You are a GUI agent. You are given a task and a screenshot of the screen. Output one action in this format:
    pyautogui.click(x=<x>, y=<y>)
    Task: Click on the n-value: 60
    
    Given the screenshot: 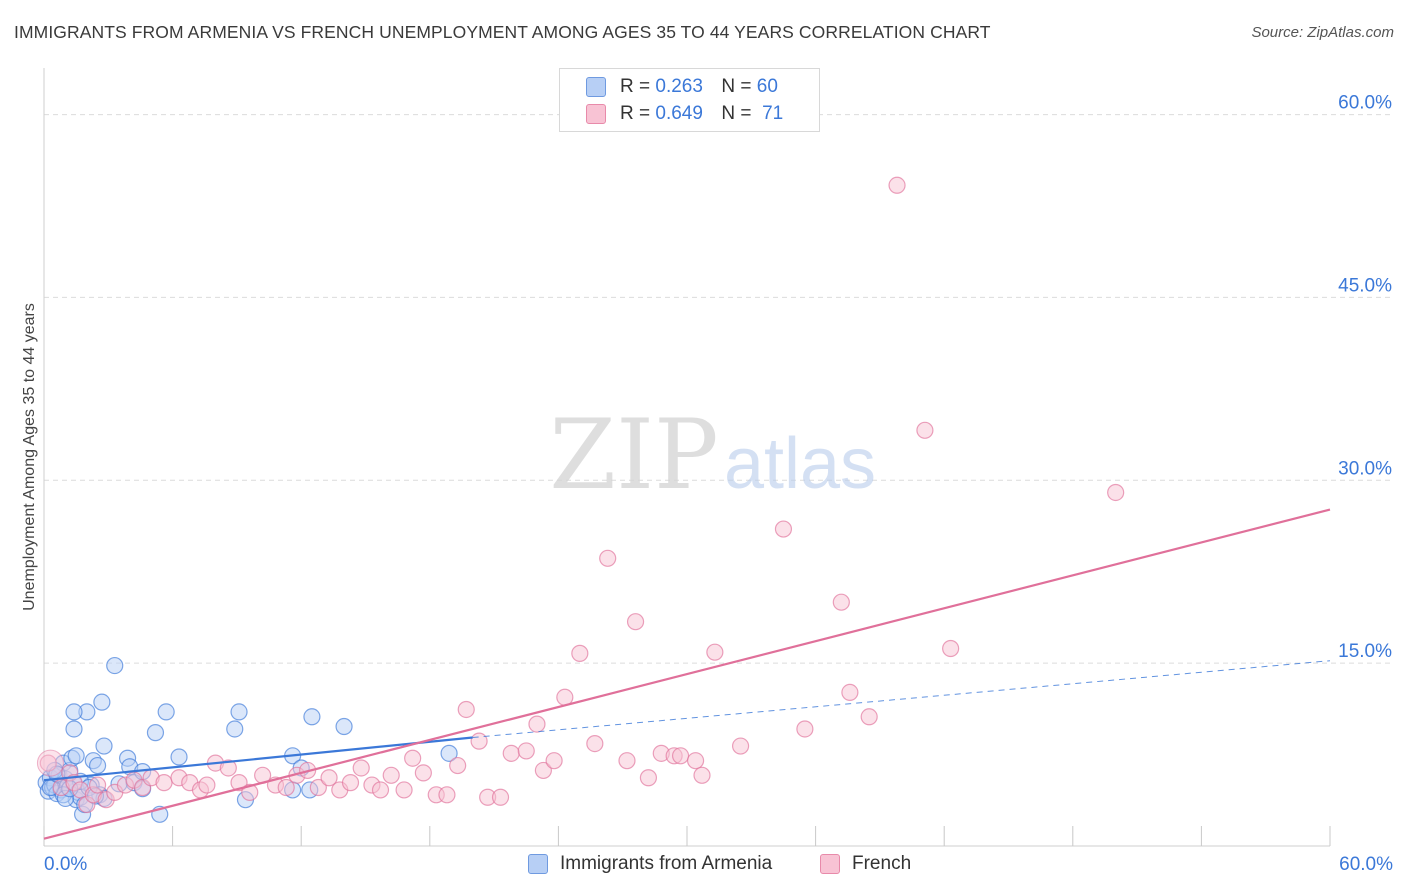 What is the action you would take?
    pyautogui.click(x=767, y=86)
    